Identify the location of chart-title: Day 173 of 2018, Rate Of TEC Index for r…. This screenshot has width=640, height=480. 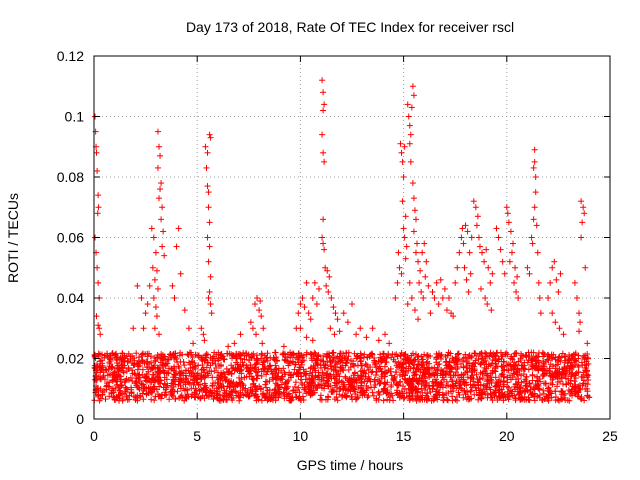
(350, 27).